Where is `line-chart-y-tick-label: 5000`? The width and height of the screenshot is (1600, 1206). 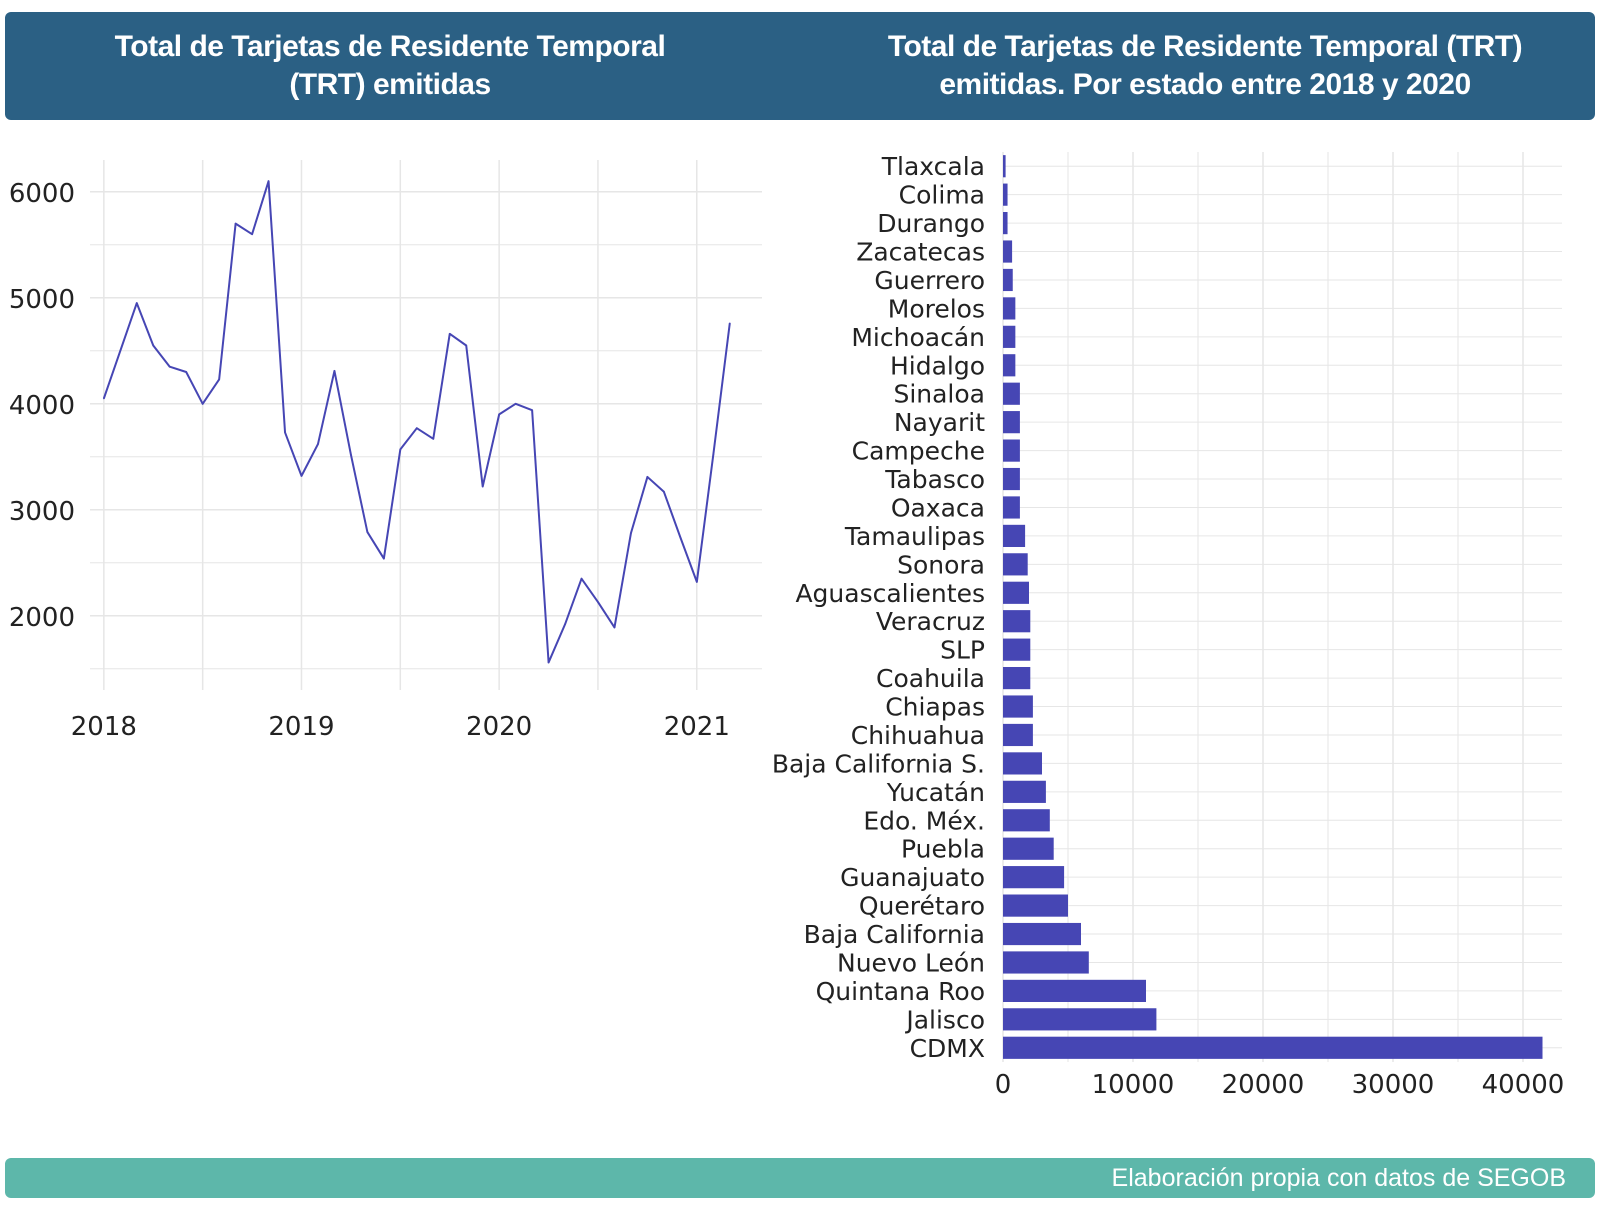
line-chart-y-tick-label: 5000 is located at coordinates (42, 300).